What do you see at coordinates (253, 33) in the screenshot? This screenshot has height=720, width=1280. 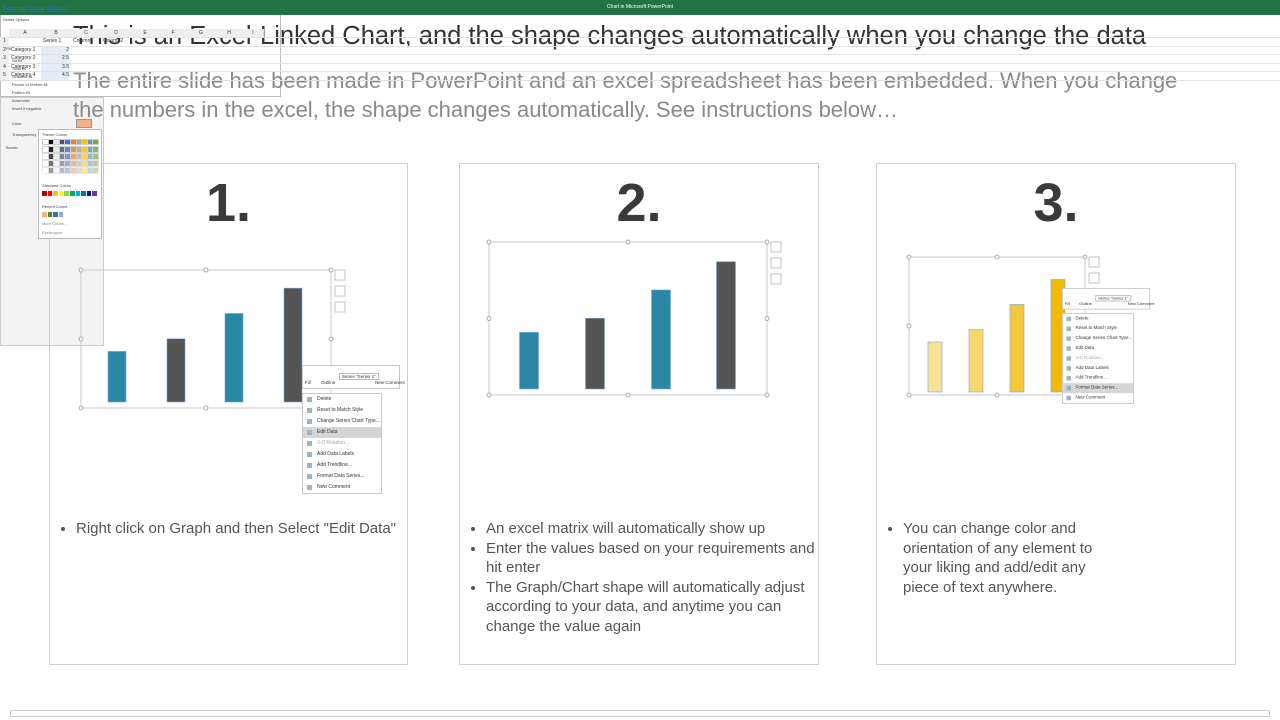 I see `column-header: I` at bounding box center [253, 33].